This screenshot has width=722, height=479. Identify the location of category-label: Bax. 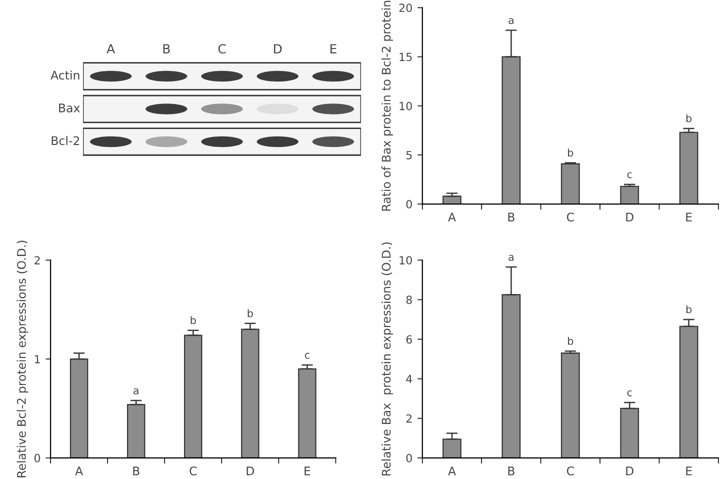
(69, 108).